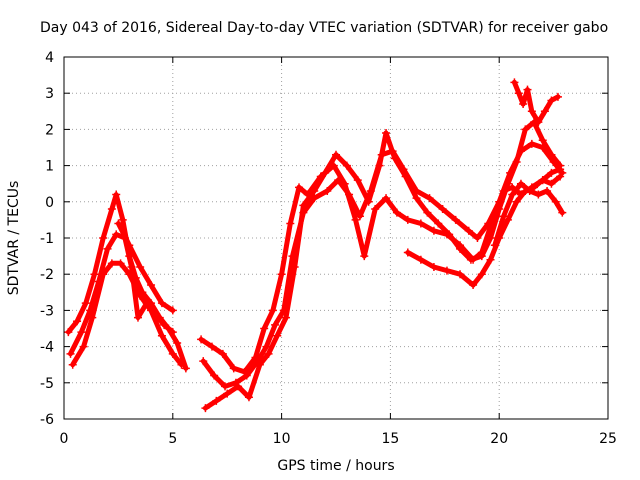 The height and width of the screenshot is (480, 640). What do you see at coordinates (499, 439) in the screenshot?
I see `x-tick-label: 20` at bounding box center [499, 439].